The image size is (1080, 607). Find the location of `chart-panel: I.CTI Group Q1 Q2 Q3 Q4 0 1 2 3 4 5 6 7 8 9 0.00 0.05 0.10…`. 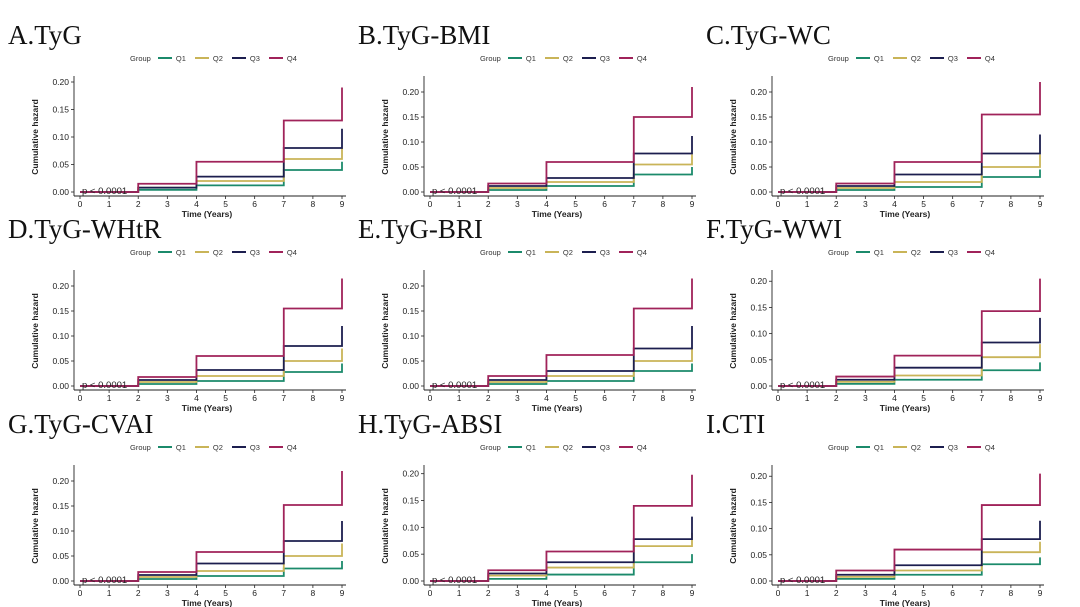

chart-panel: I.CTI Group Q1 Q2 Q3 Q4 0 1 2 3 4 5 6 7 8 9 0.00 0.05 0.10… is located at coordinates (873, 501).